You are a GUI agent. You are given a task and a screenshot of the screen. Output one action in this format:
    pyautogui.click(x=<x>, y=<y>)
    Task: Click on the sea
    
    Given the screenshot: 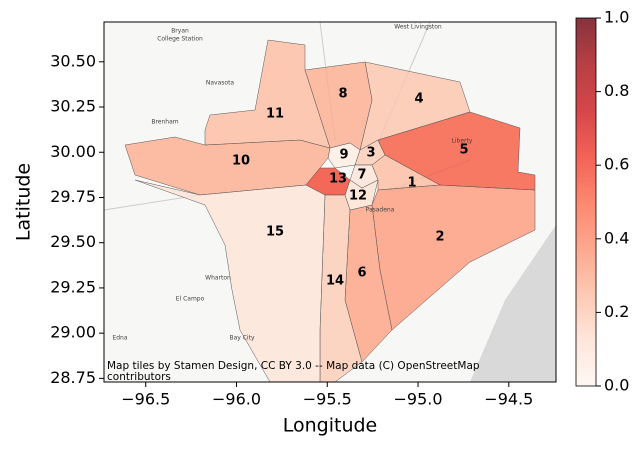 What is the action you would take?
    pyautogui.click(x=513, y=303)
    